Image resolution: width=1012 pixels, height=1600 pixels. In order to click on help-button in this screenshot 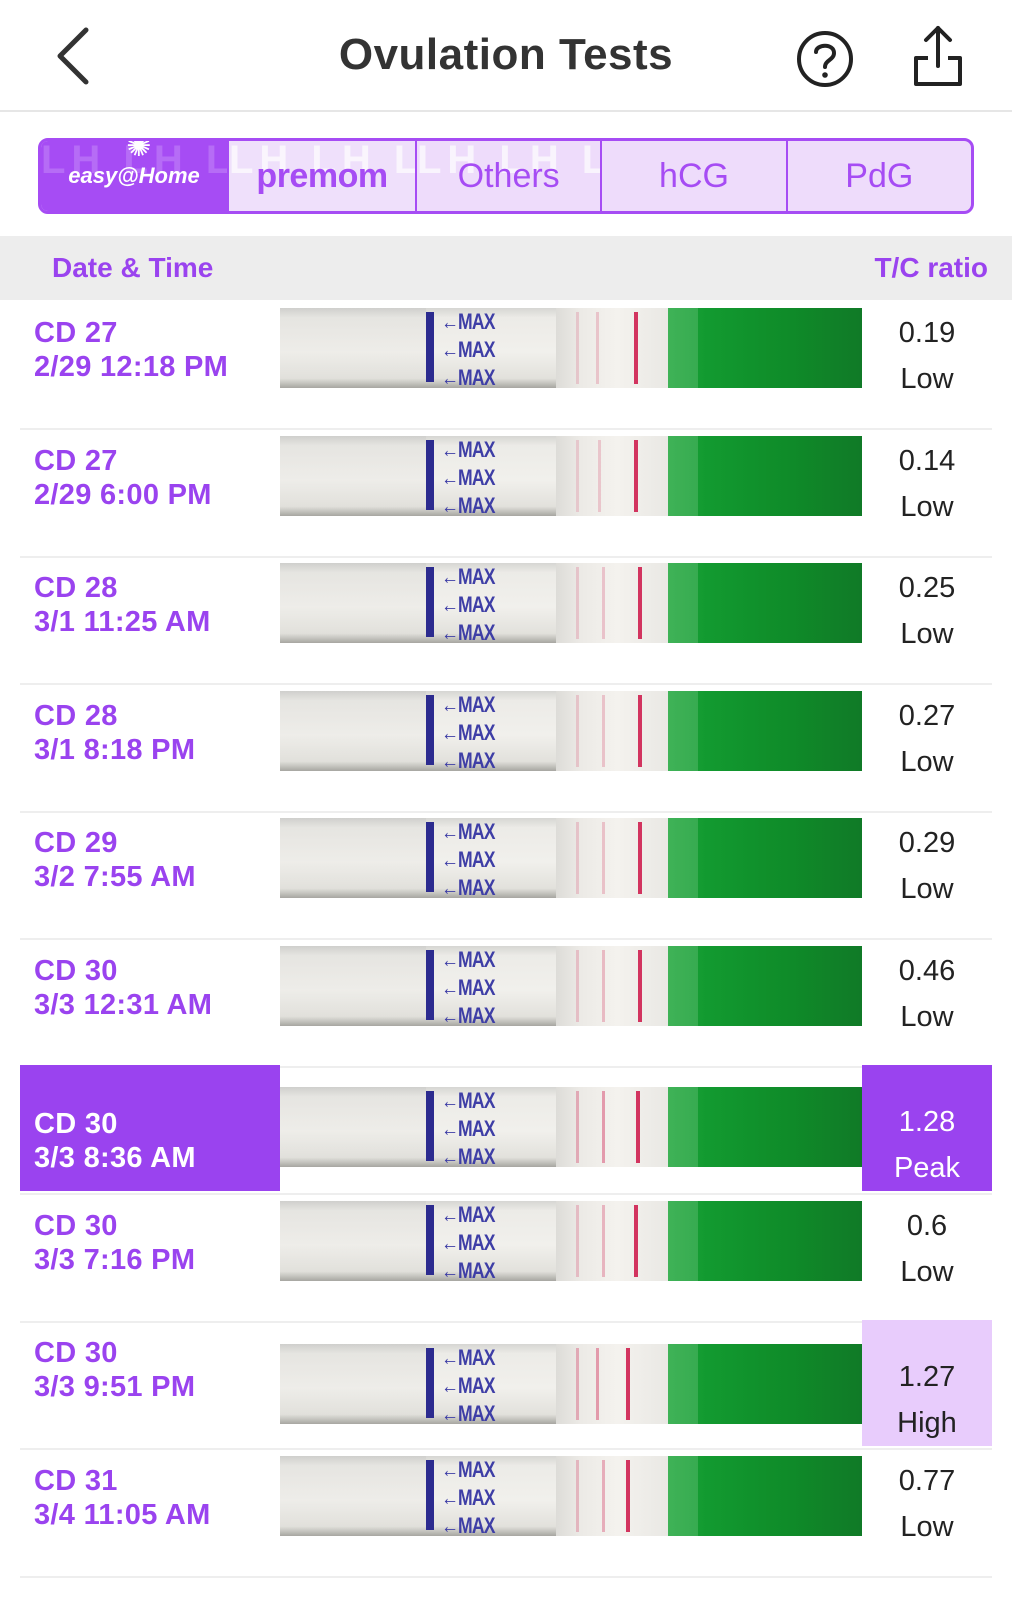, I will do `click(825, 59)`.